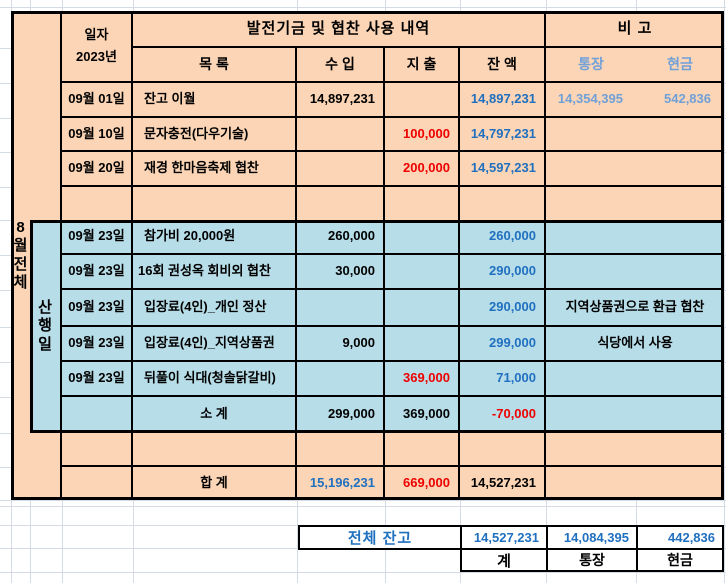  I want to click on note-cell: 지역상품권으로 환급 협찬, so click(635, 308).